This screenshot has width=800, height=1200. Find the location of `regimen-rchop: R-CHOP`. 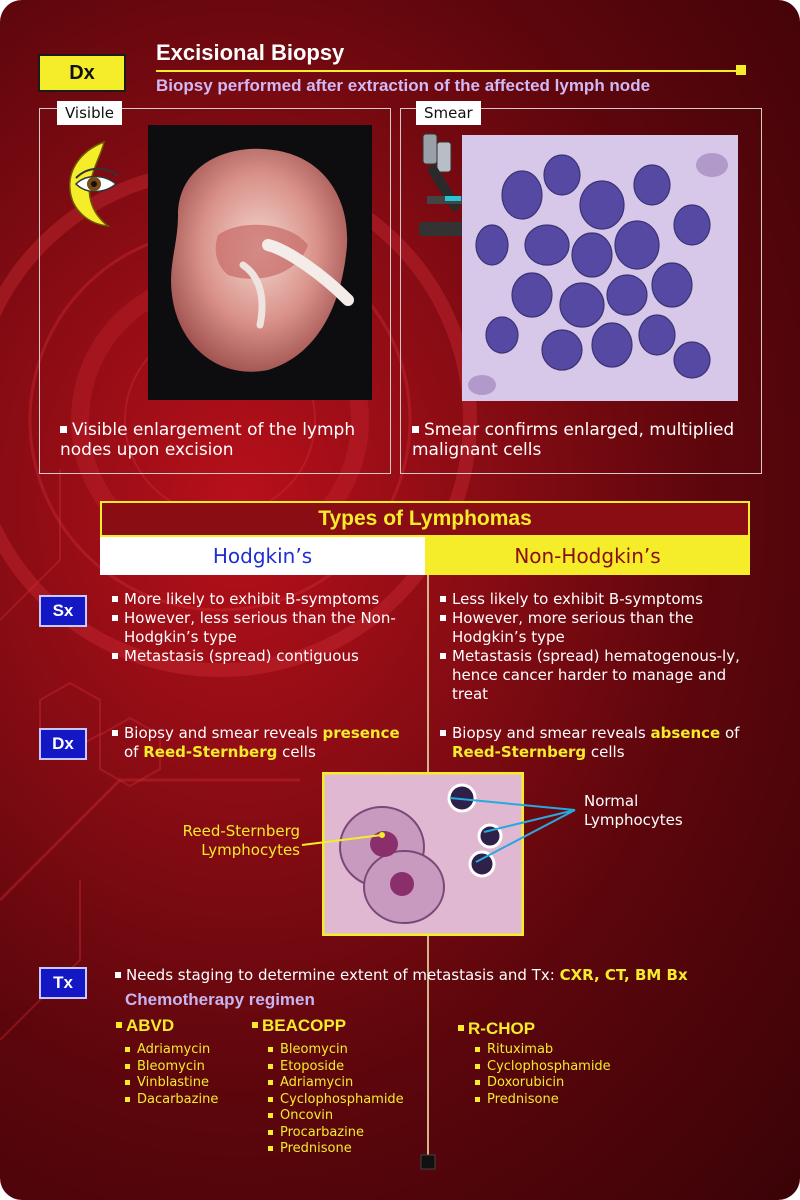

regimen-rchop: R-CHOP is located at coordinates (496, 1029).